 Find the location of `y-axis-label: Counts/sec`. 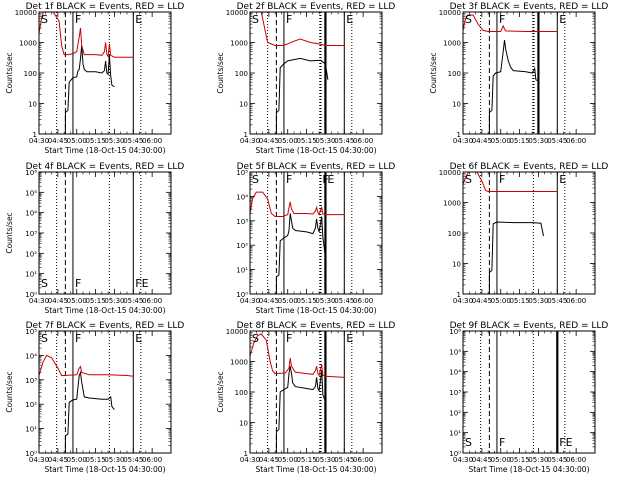

y-axis-label: Counts/sec is located at coordinates (9, 391).